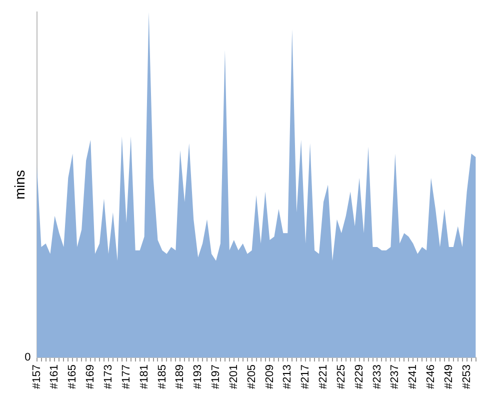 This screenshot has height=400, width=500. Describe the element at coordinates (395, 377) in the screenshot. I see `x-tick-label: #237` at that location.